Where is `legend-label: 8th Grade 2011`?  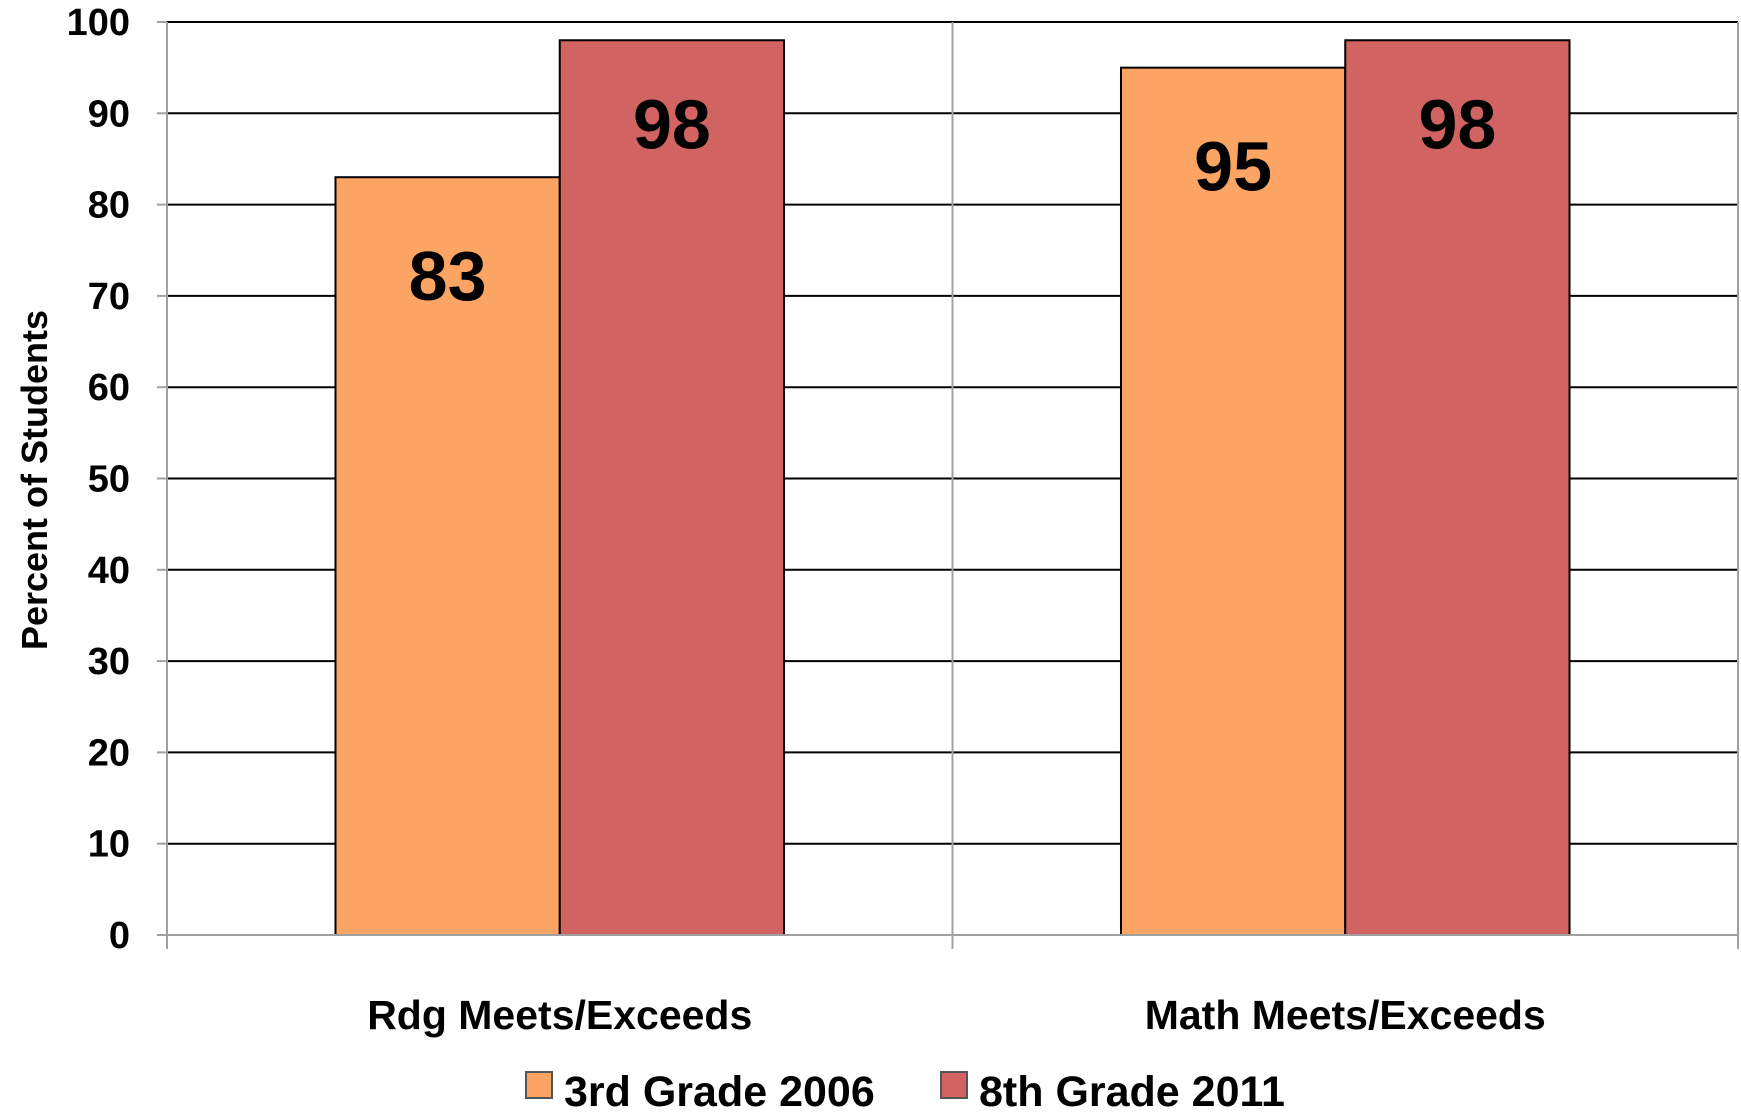
legend-label: 8th Grade 2011 is located at coordinates (1132, 1091).